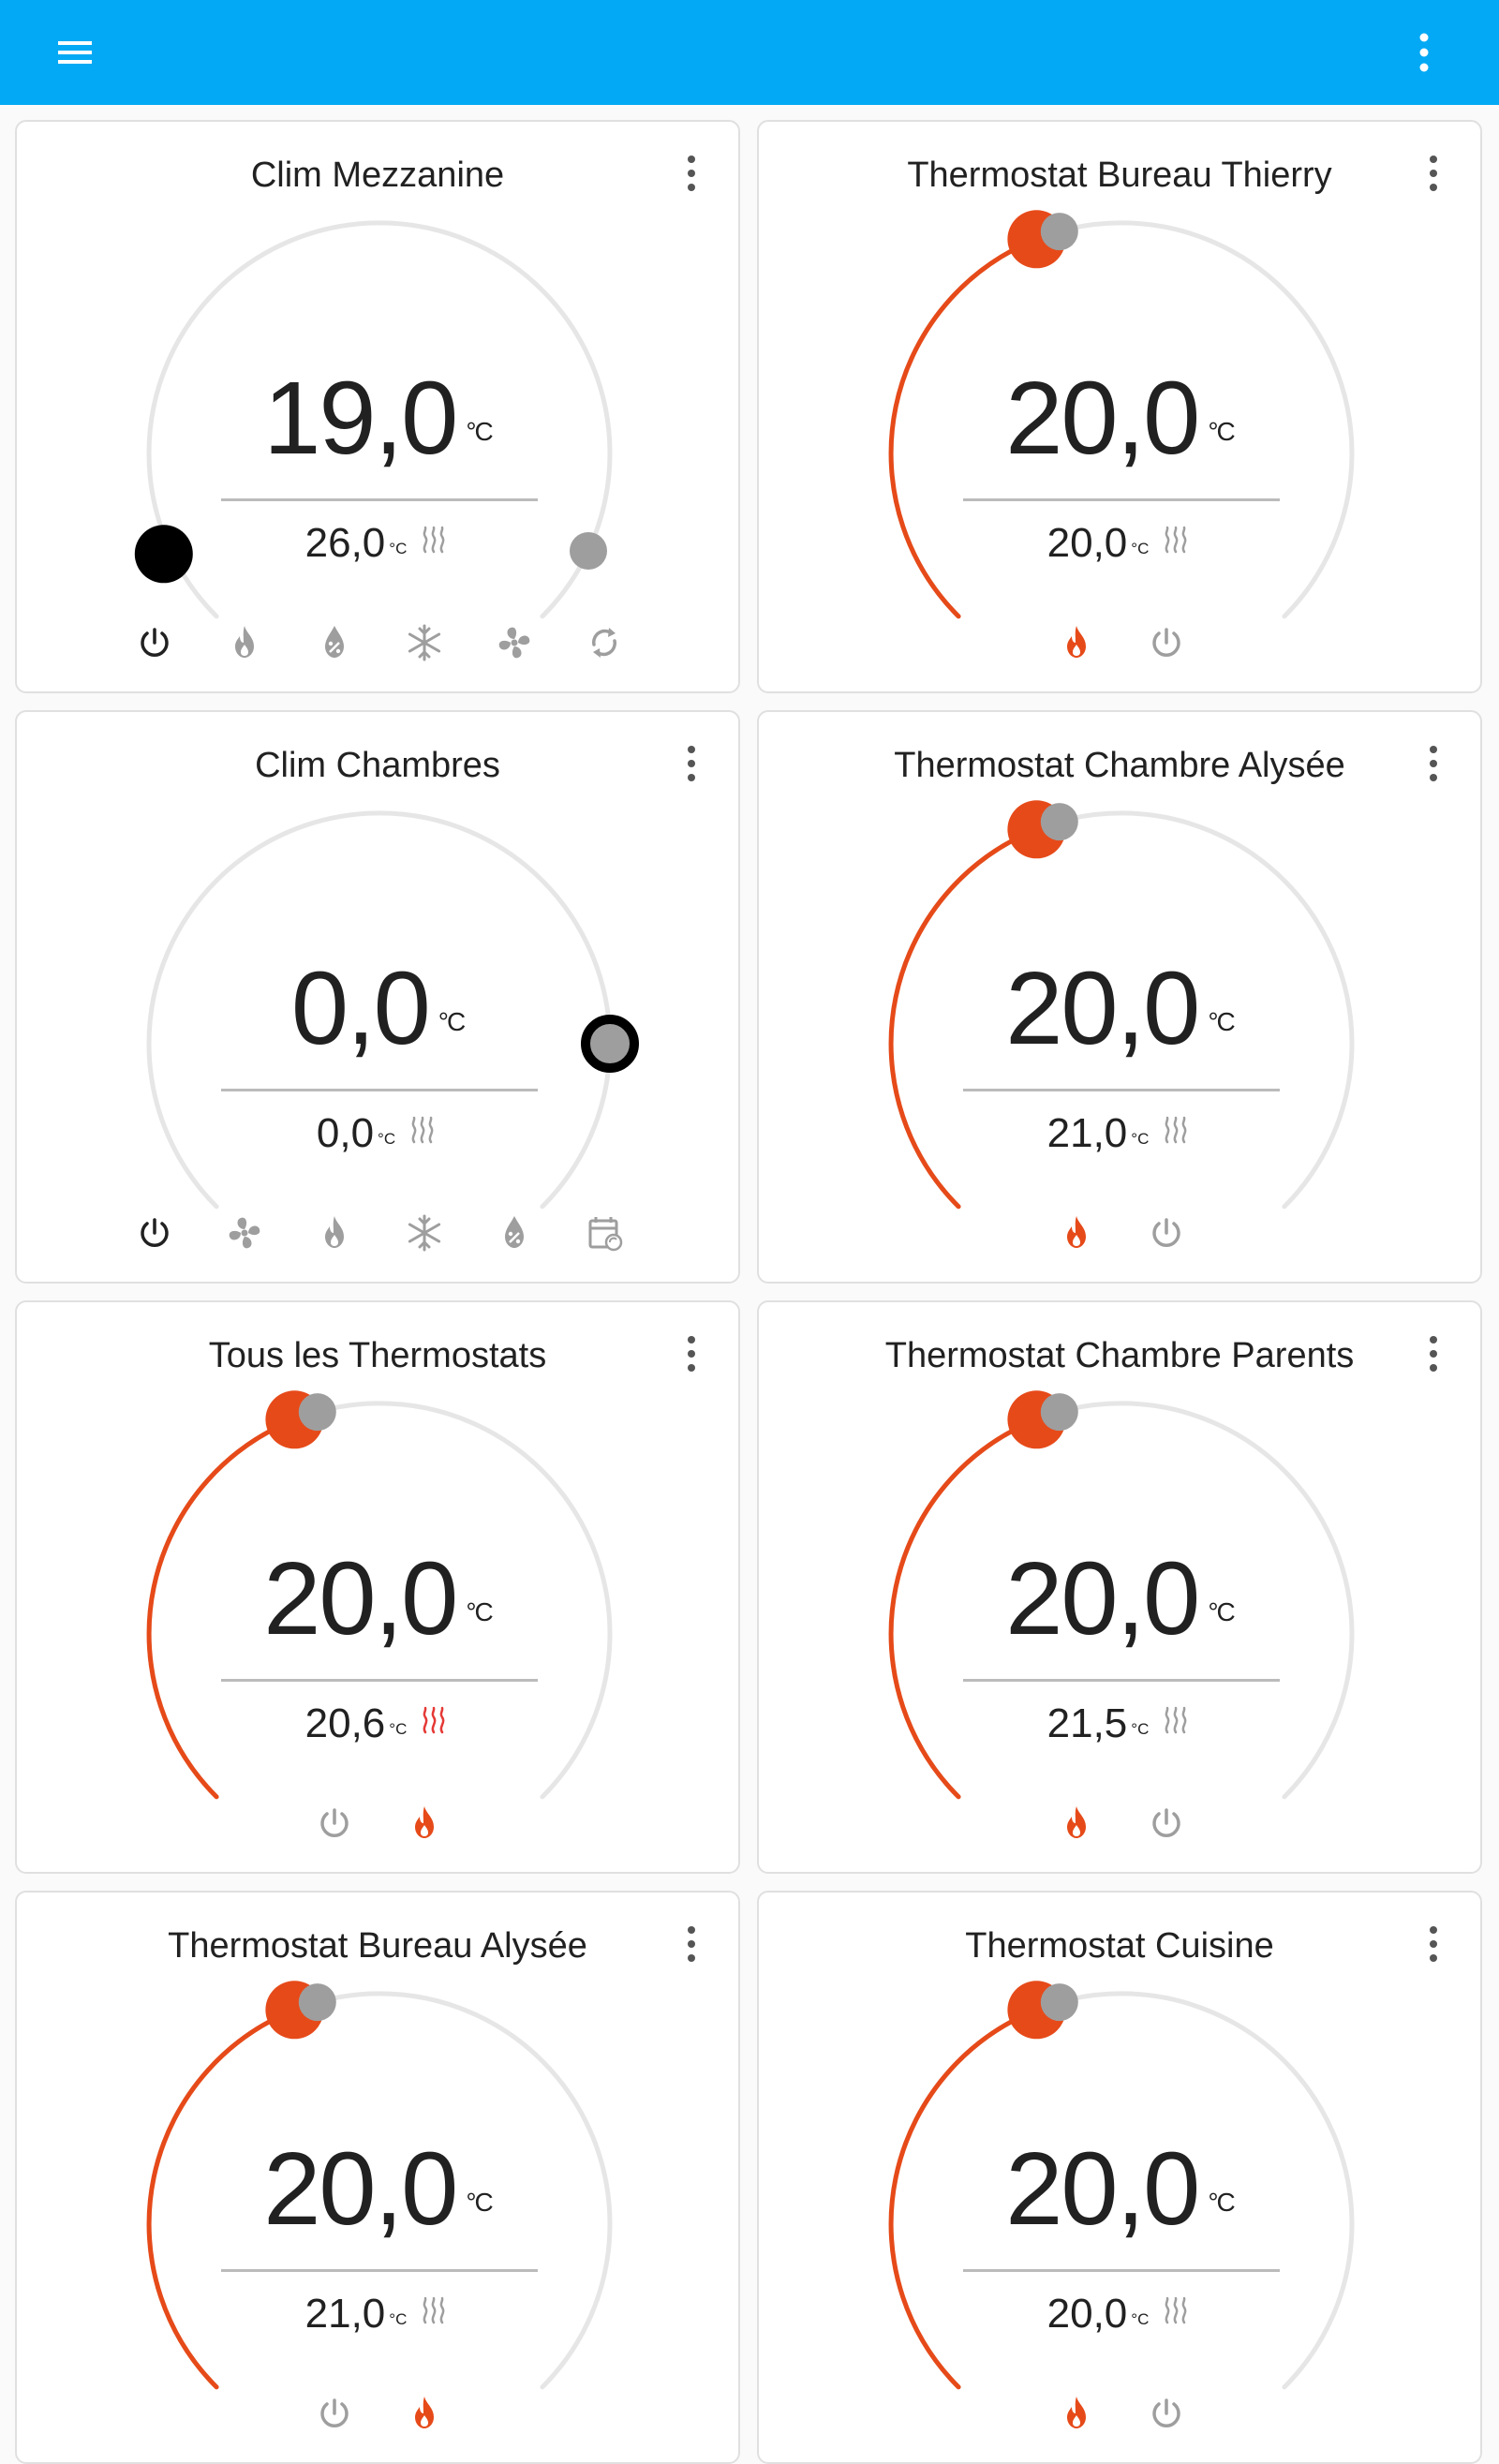 The width and height of the screenshot is (1499, 2464). I want to click on target-value: 0,0, so click(360, 1009).